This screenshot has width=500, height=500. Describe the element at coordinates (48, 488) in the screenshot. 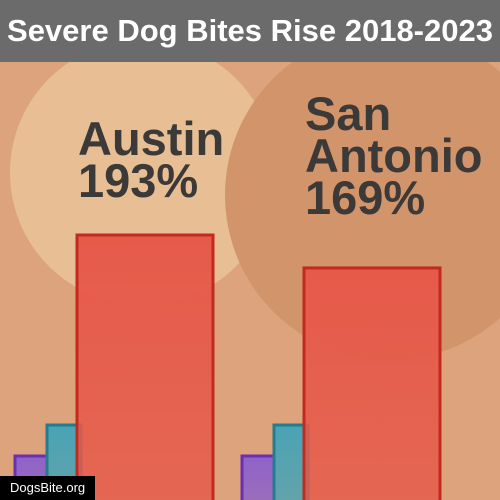

I see `source-credit: DogsBite.org` at that location.